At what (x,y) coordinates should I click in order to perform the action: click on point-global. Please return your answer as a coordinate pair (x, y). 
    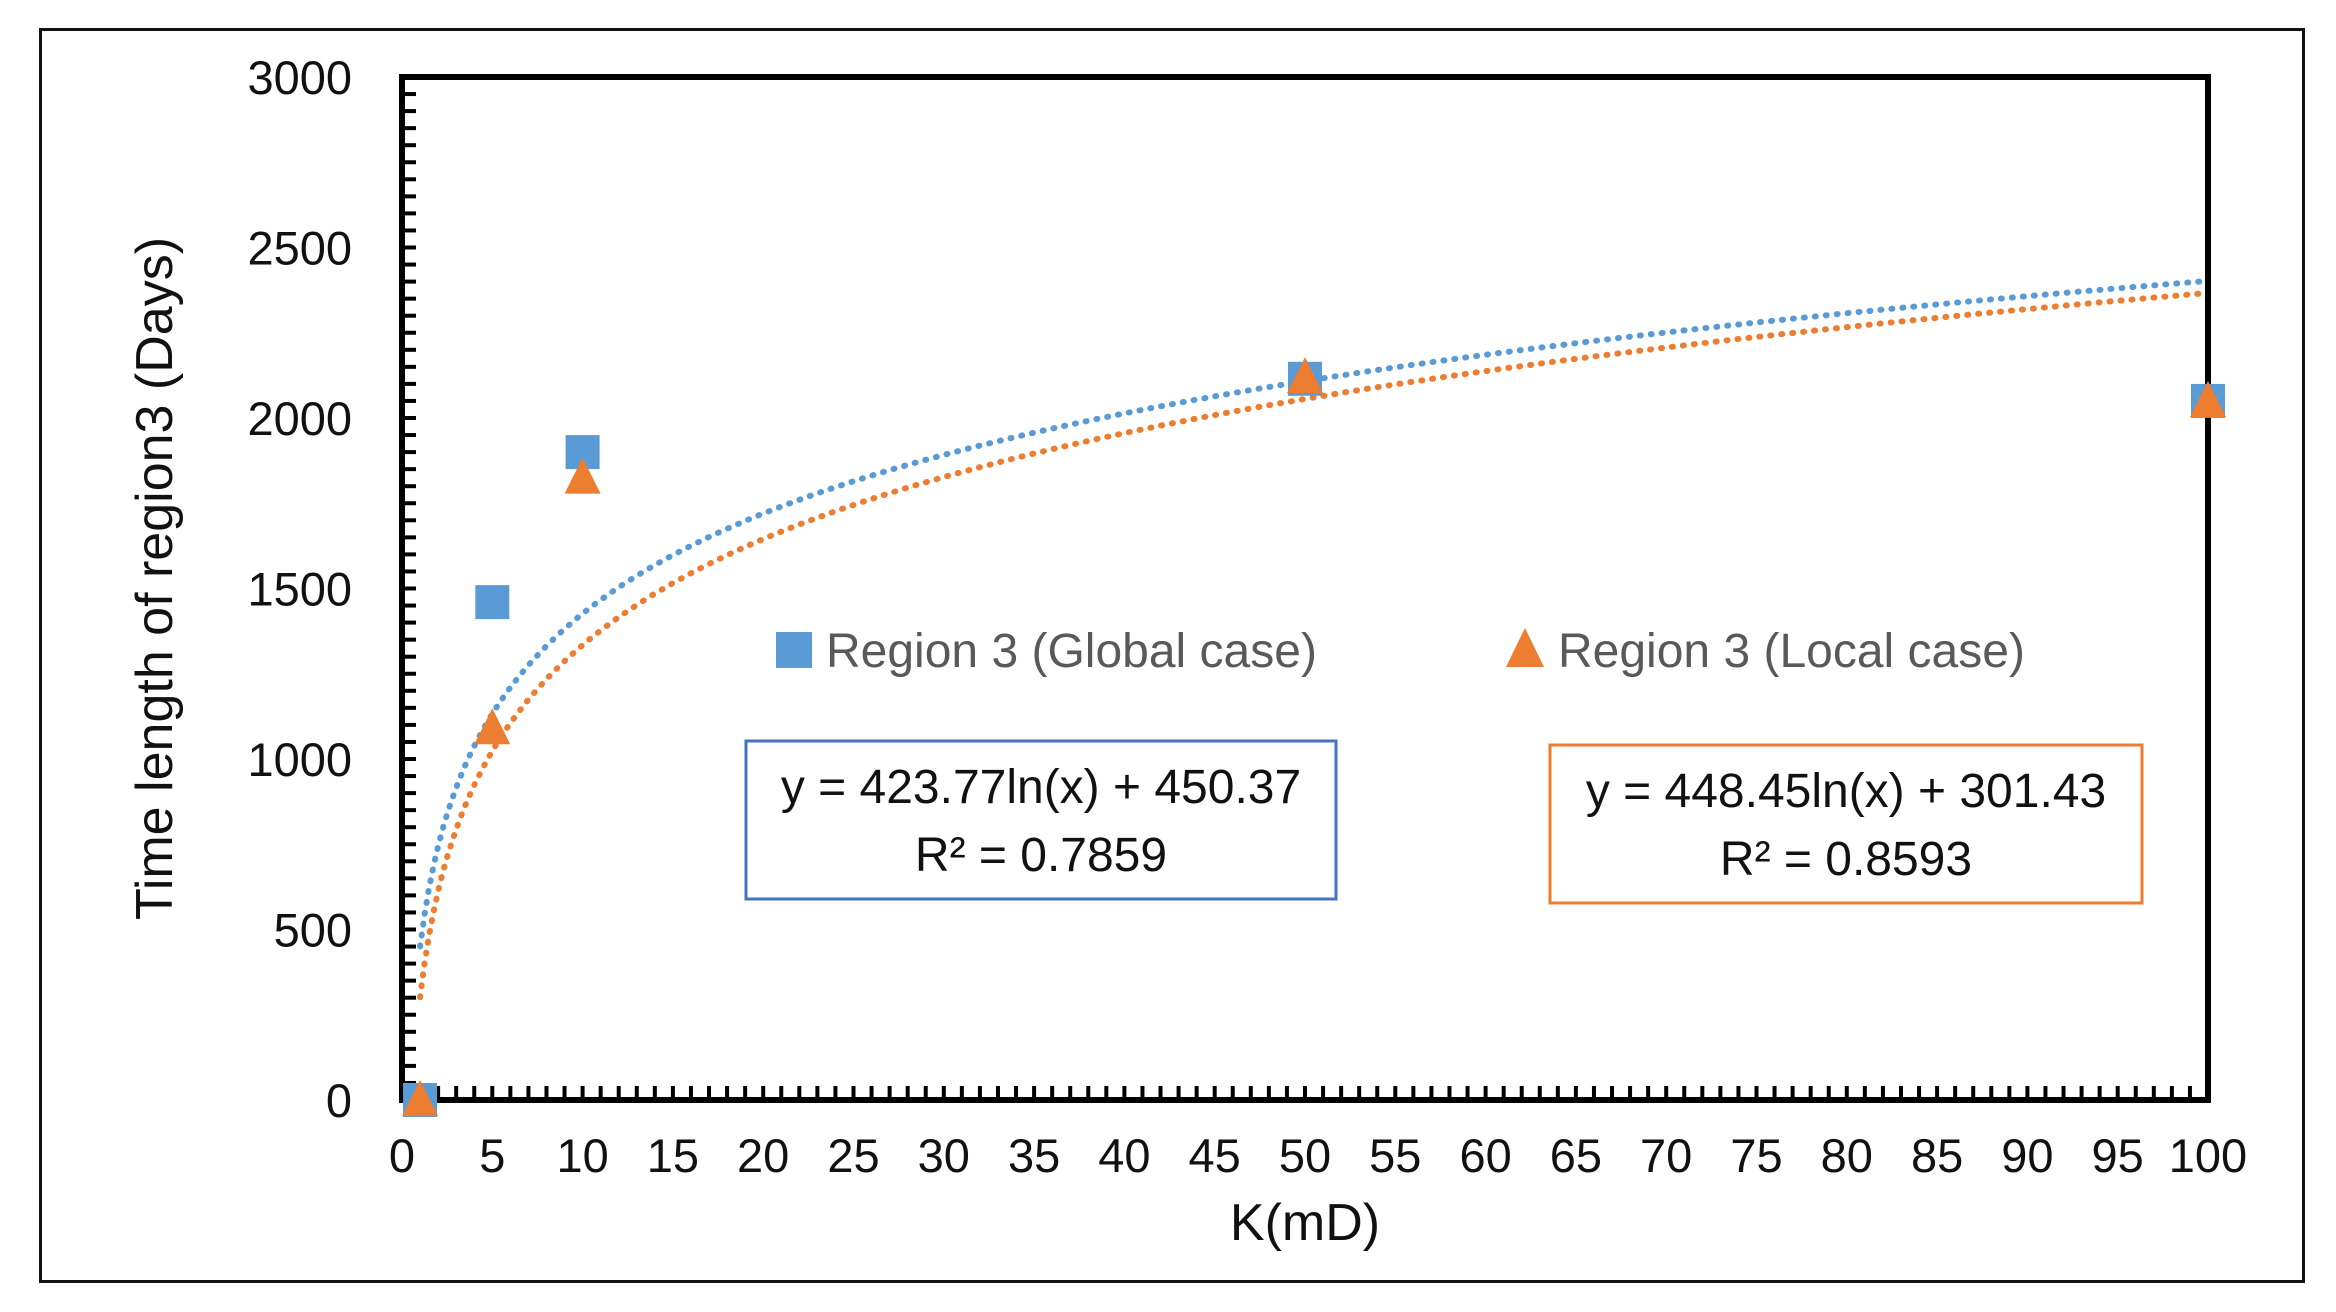
    Looking at the image, I should click on (492, 602).